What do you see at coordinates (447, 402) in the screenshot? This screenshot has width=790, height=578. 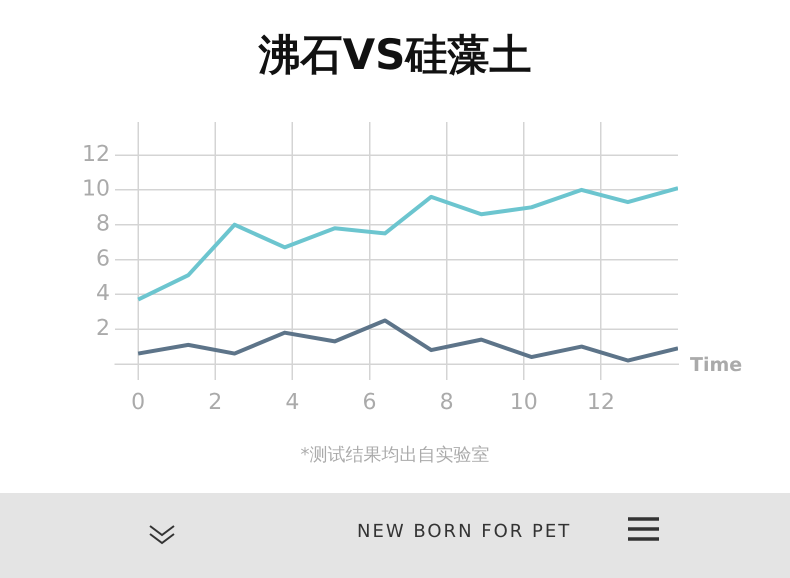 I see `x-tick-label: 8` at bounding box center [447, 402].